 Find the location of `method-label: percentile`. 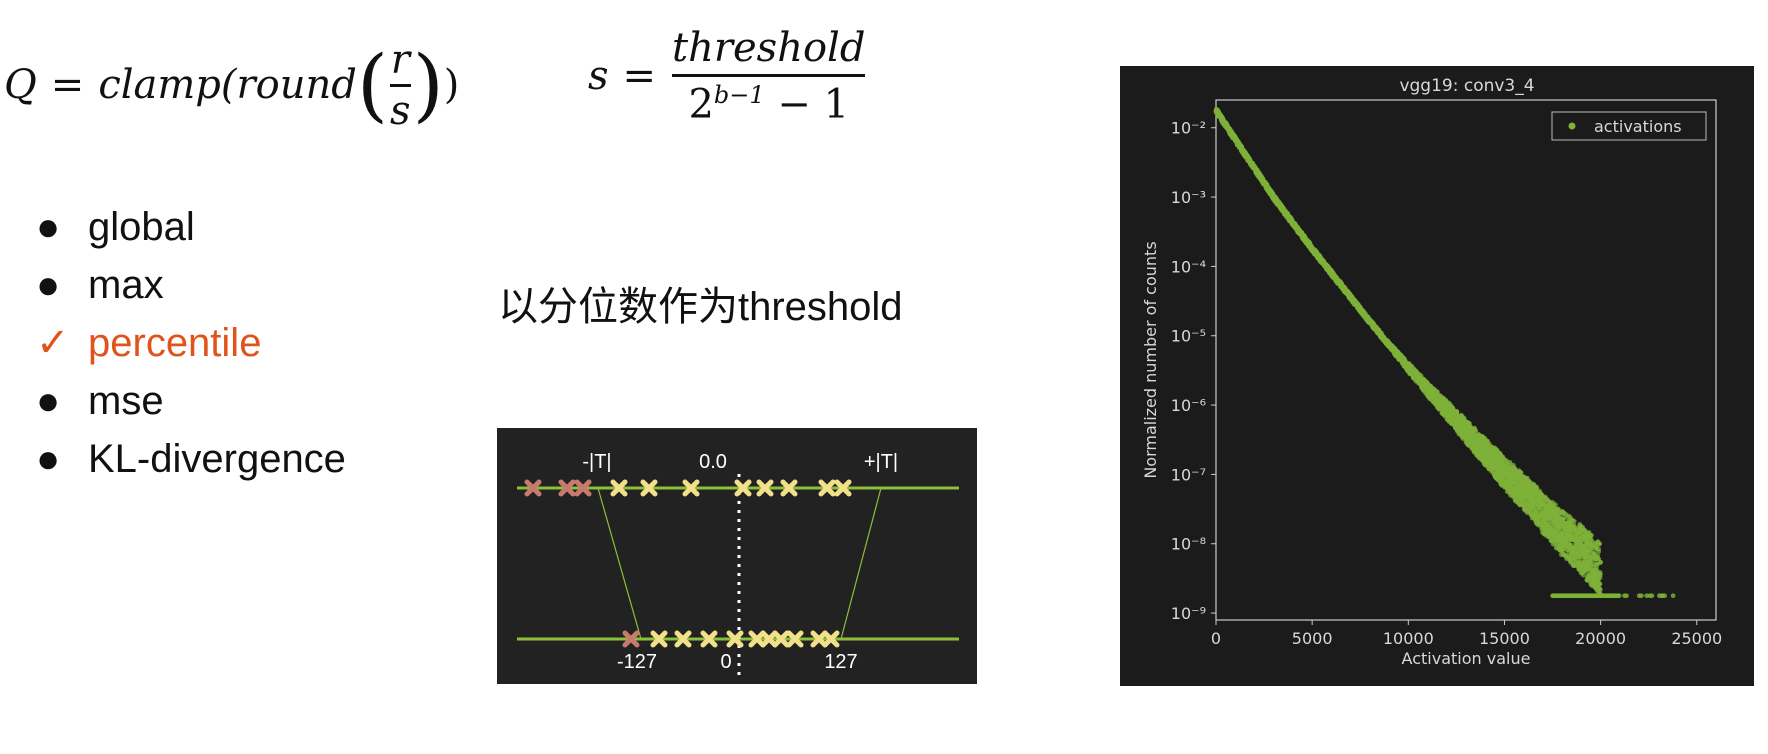

method-label: percentile is located at coordinates (175, 343).